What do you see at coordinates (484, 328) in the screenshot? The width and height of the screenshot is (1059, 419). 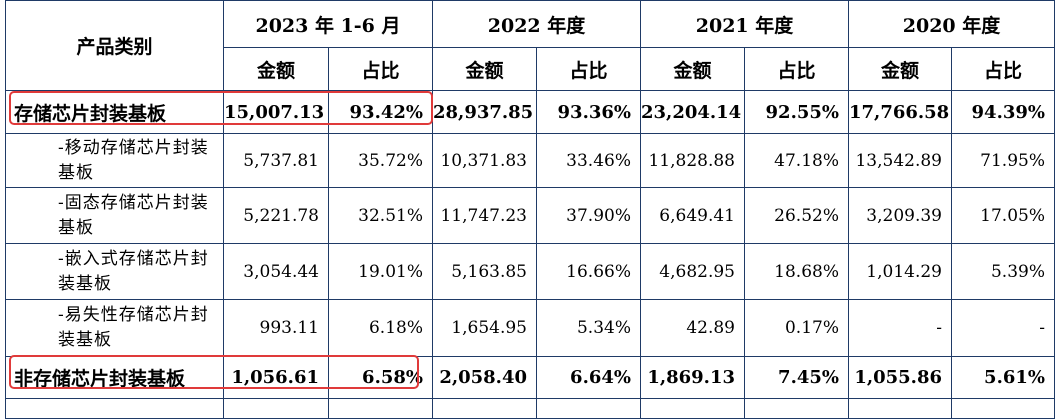 I see `cell-value: 1,654.95` at bounding box center [484, 328].